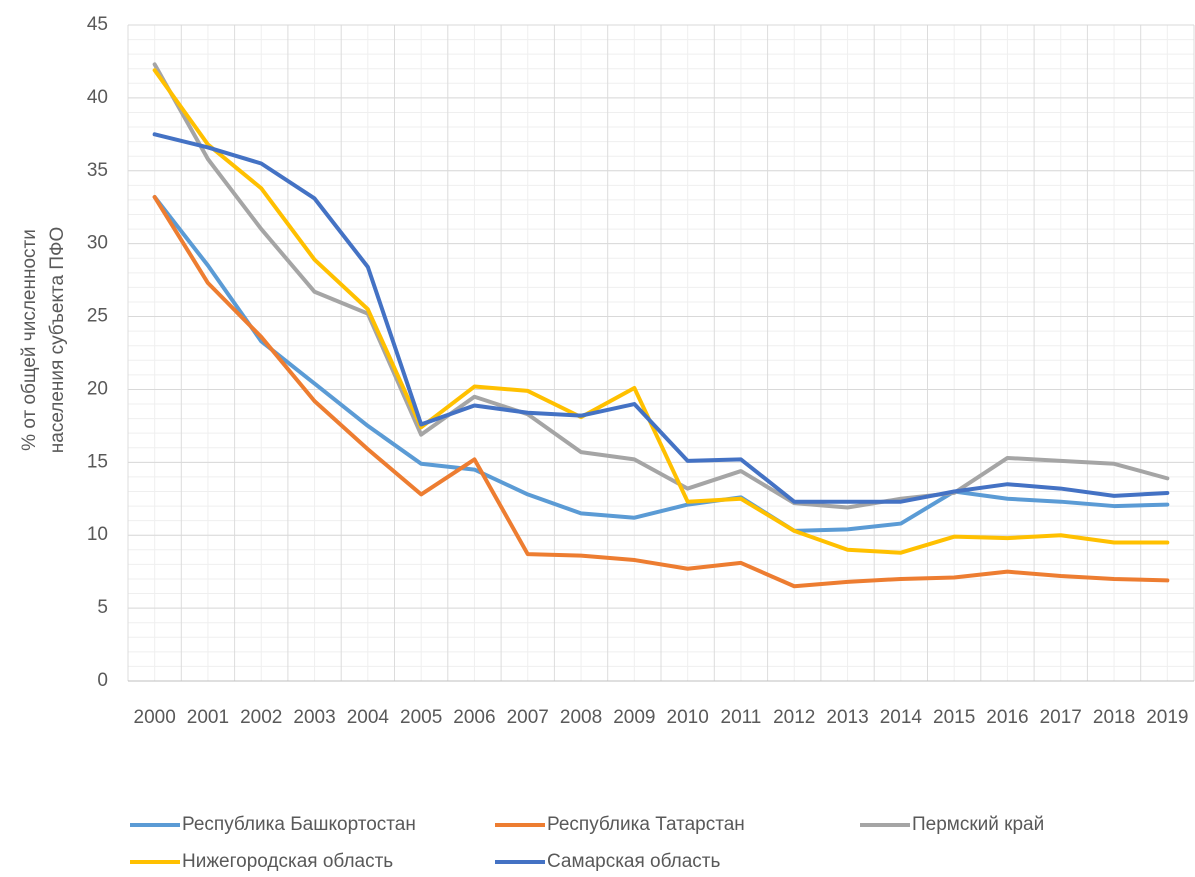  I want to click on y-axis-title-line: % от общей численности, so click(29, 340).